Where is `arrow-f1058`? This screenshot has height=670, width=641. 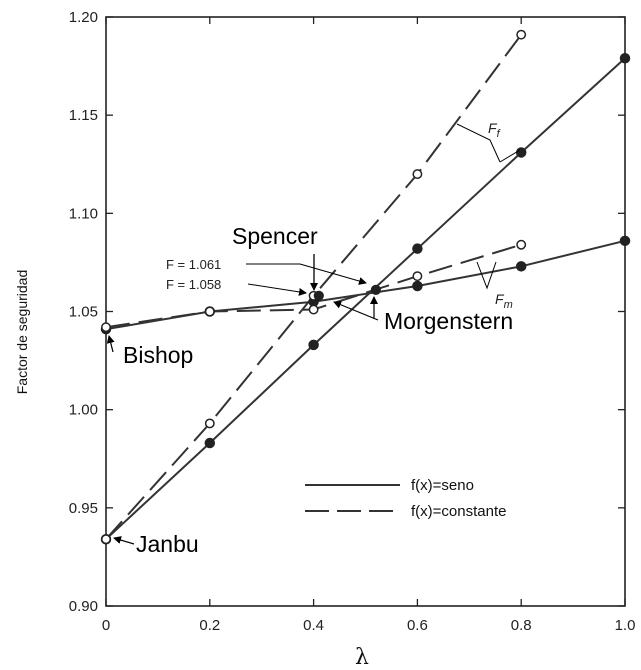 arrow-f1058 is located at coordinates (277, 289).